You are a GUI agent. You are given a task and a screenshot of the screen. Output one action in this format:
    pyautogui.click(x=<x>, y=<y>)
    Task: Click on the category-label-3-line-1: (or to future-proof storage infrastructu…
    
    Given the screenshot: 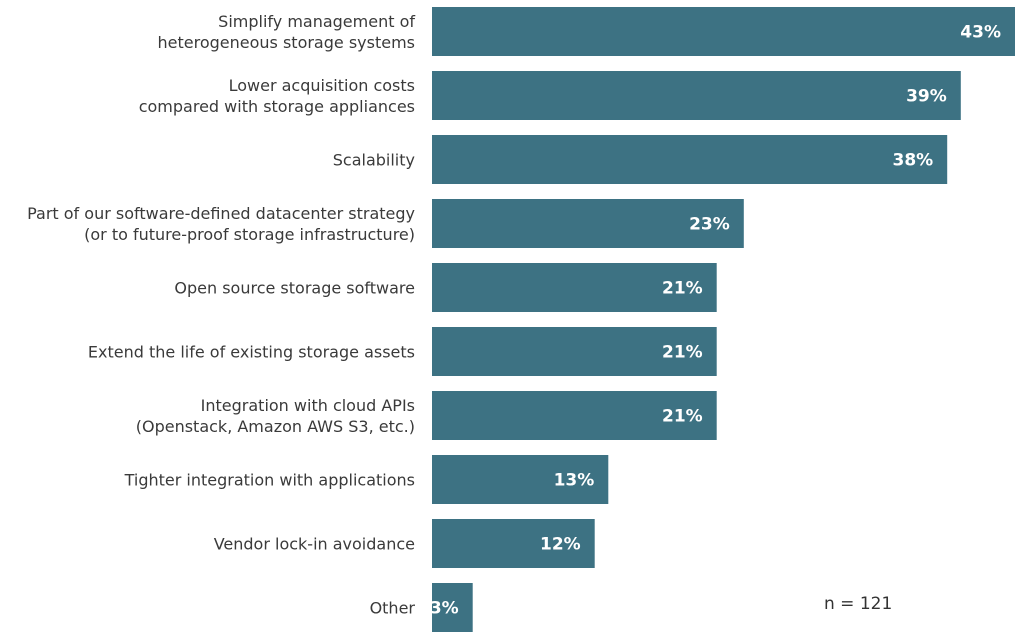 What is the action you would take?
    pyautogui.click(x=249, y=234)
    